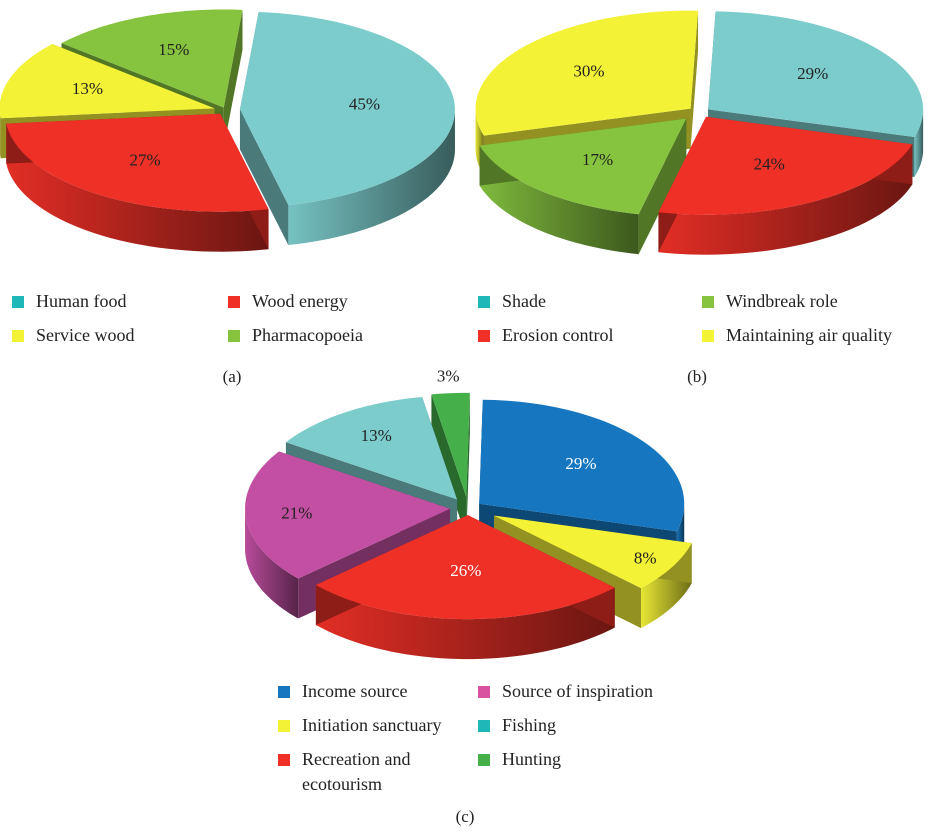 The height and width of the screenshot is (833, 928). I want to click on pie-slice-recreation-and-ecotourism, so click(465, 567).